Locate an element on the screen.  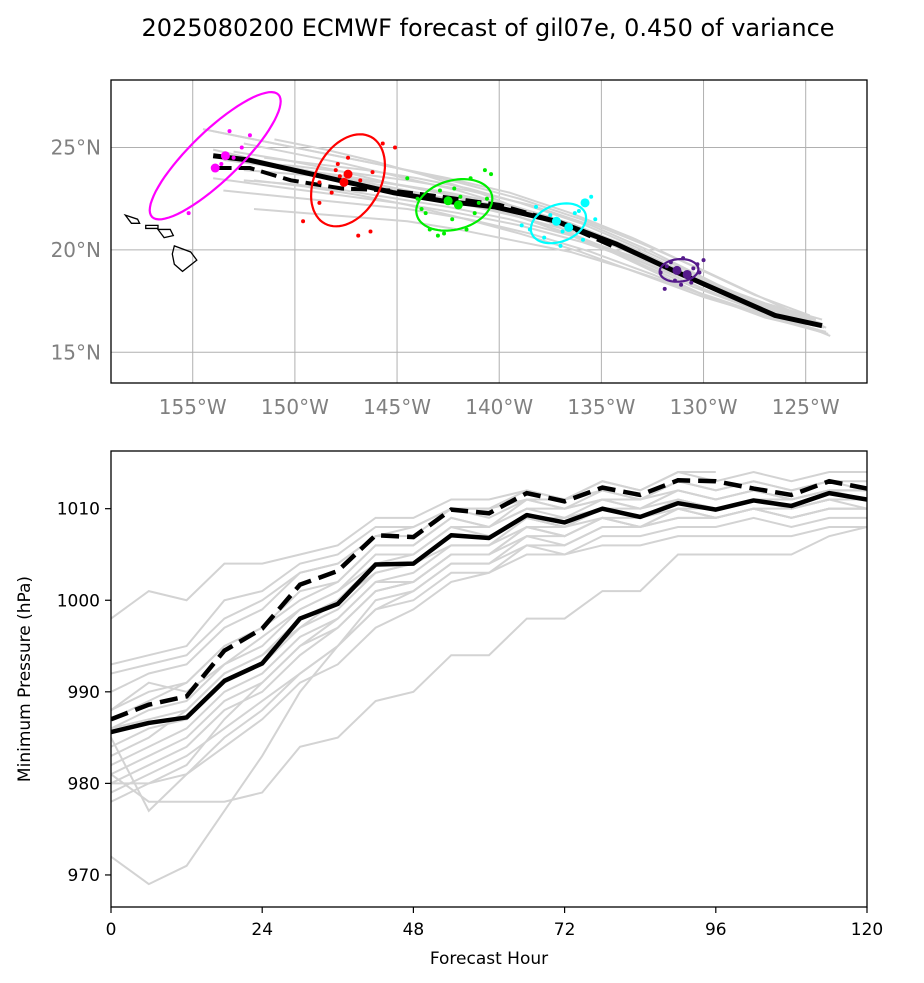
mean-track-line is located at coordinates (517, 241).